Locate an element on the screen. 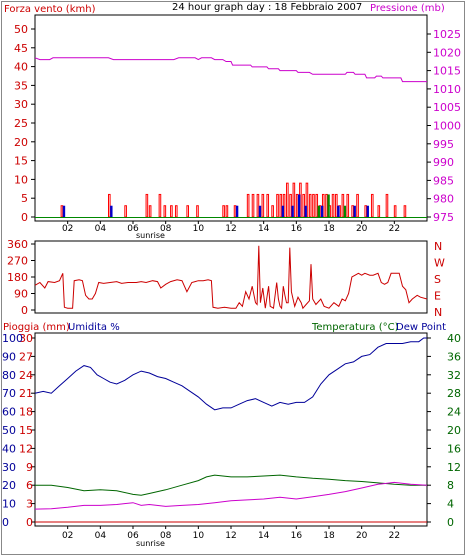 The width and height of the screenshot is (466, 556). sunrise-label-bottom: sunrise is located at coordinates (150, 543).